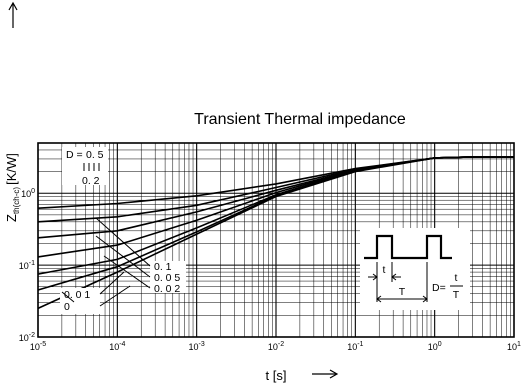 The image size is (523, 389). I want to click on y-tick-label-exponent: 0, so click(33, 191).